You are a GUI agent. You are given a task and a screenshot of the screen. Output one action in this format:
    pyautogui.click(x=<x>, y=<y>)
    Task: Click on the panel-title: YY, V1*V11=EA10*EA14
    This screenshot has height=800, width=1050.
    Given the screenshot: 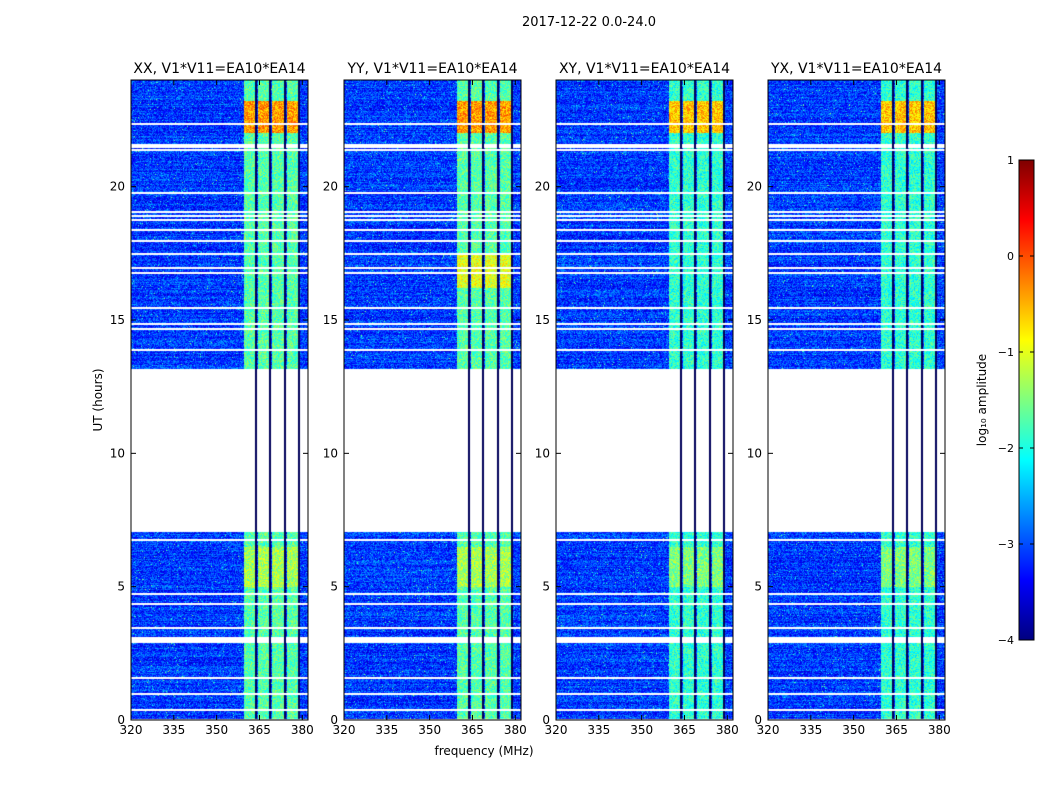 What is the action you would take?
    pyautogui.click(x=431, y=69)
    